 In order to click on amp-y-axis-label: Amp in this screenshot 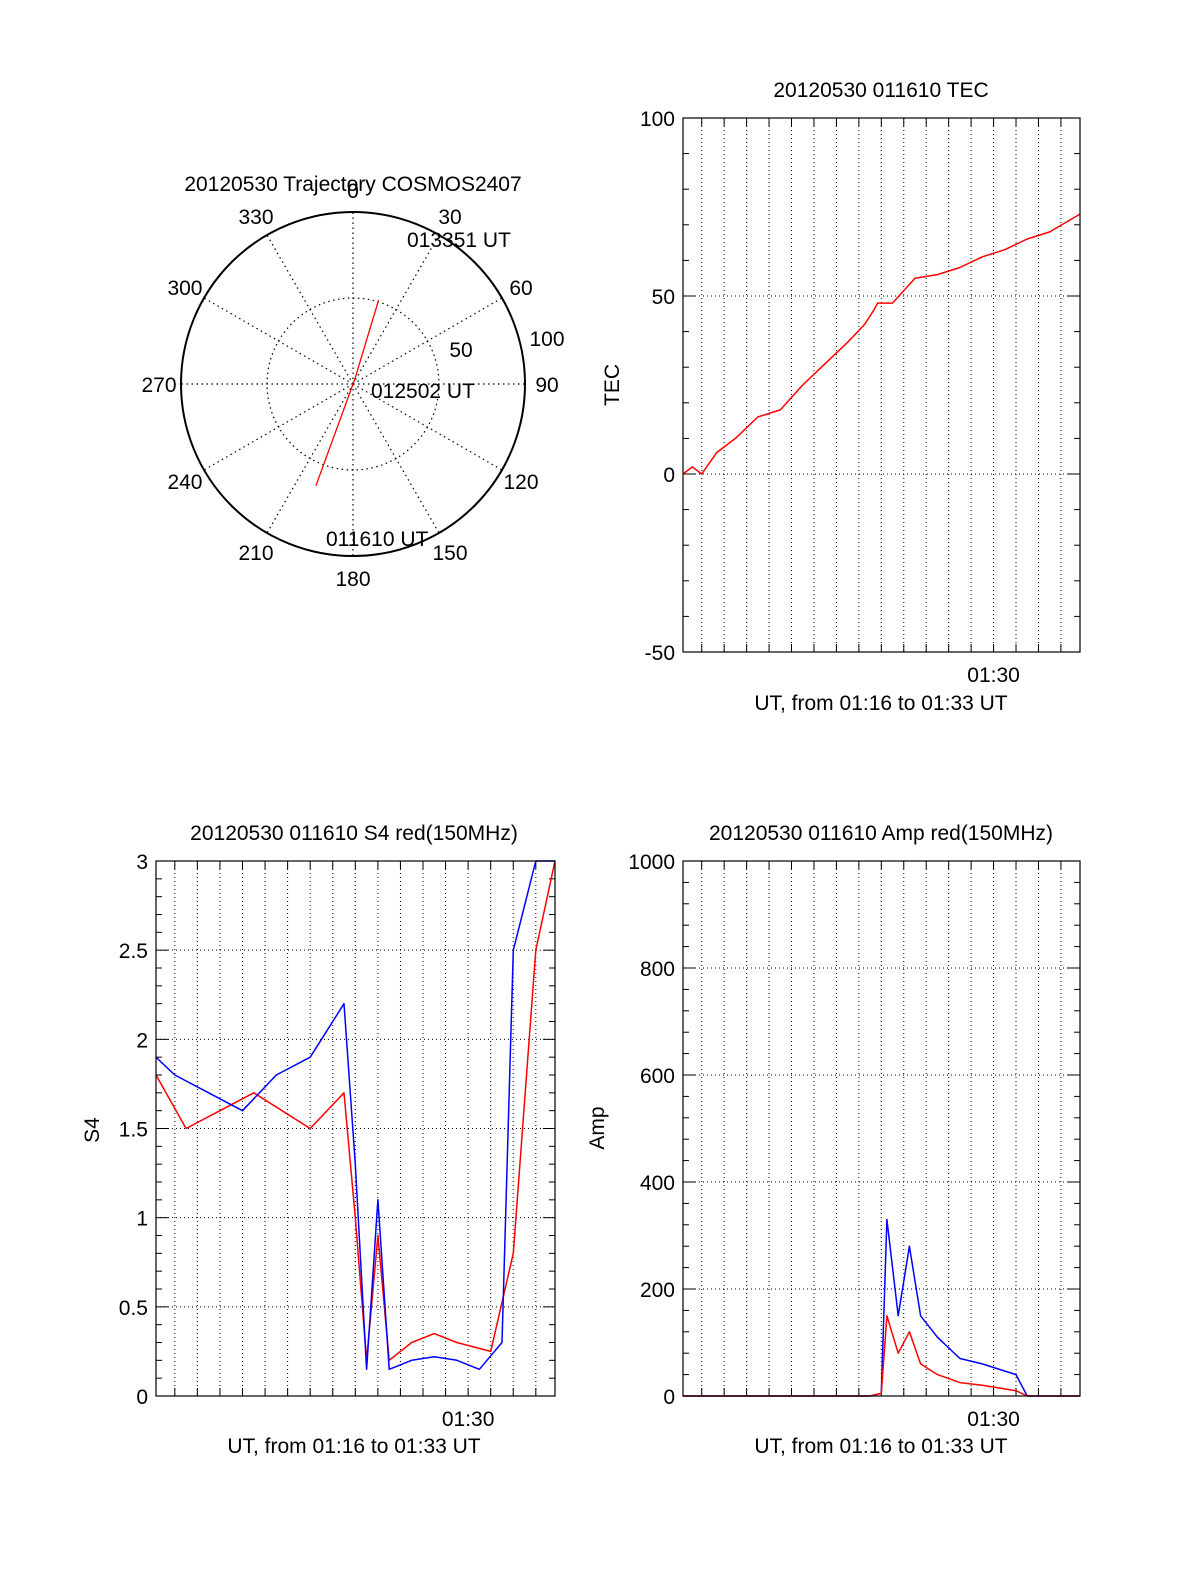, I will do `click(597, 1127)`.